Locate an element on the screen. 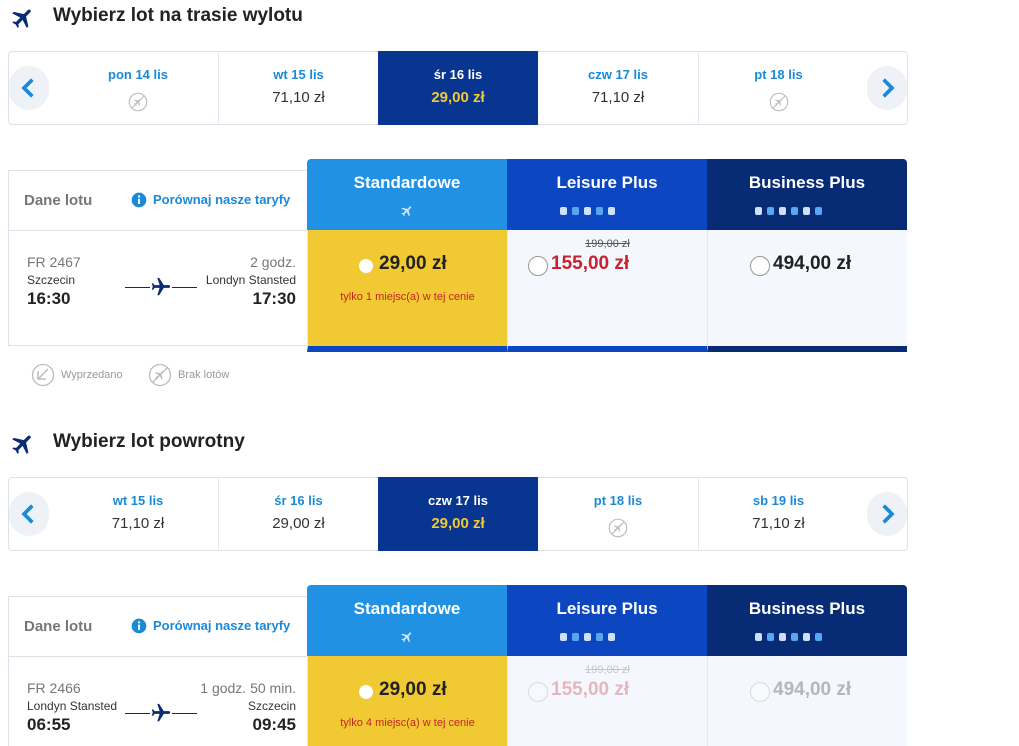 This screenshot has width=1019, height=746. destination: Londyn Stansted is located at coordinates (250, 280).